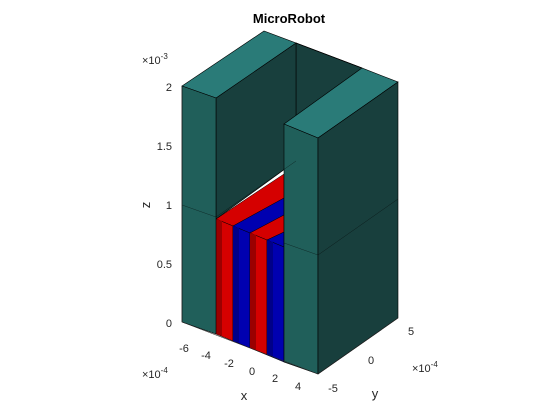 The image size is (560, 420). What do you see at coordinates (341, 227) in the screenshot?
I see `z-grid-line-right` at bounding box center [341, 227].